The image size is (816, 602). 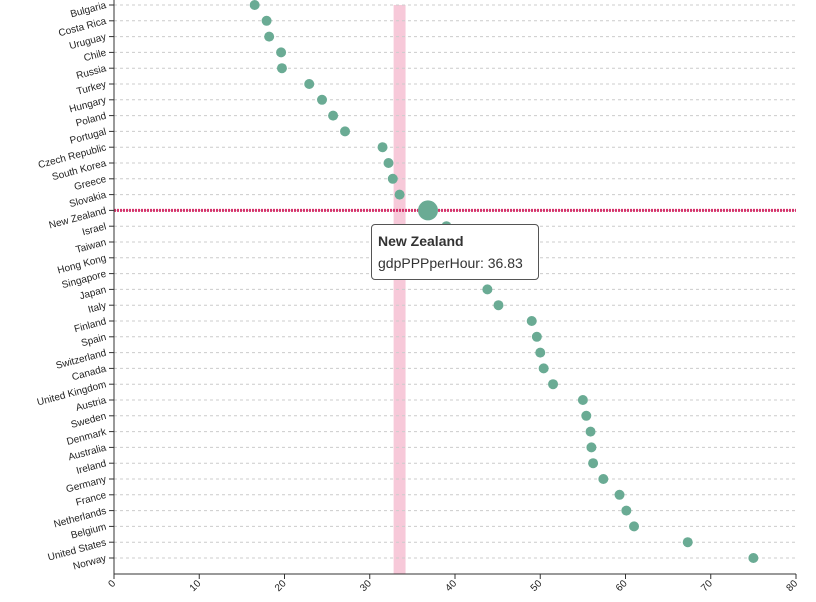 What do you see at coordinates (92, 294) in the screenshot?
I see `y-tick-label-japan: Japan` at bounding box center [92, 294].